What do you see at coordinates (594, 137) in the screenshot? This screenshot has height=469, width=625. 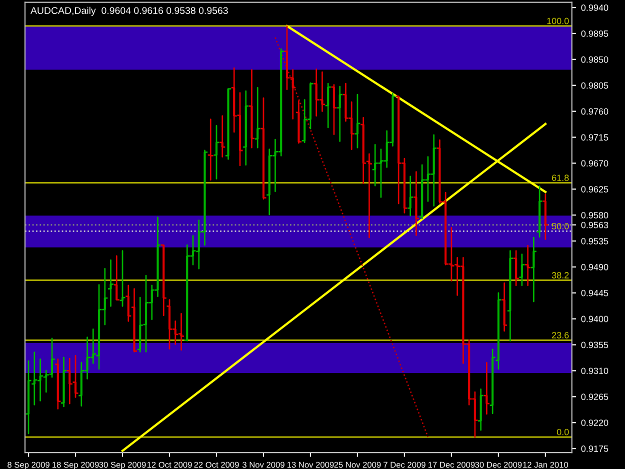 I see `y-tick-label: 0.9715` at bounding box center [594, 137].